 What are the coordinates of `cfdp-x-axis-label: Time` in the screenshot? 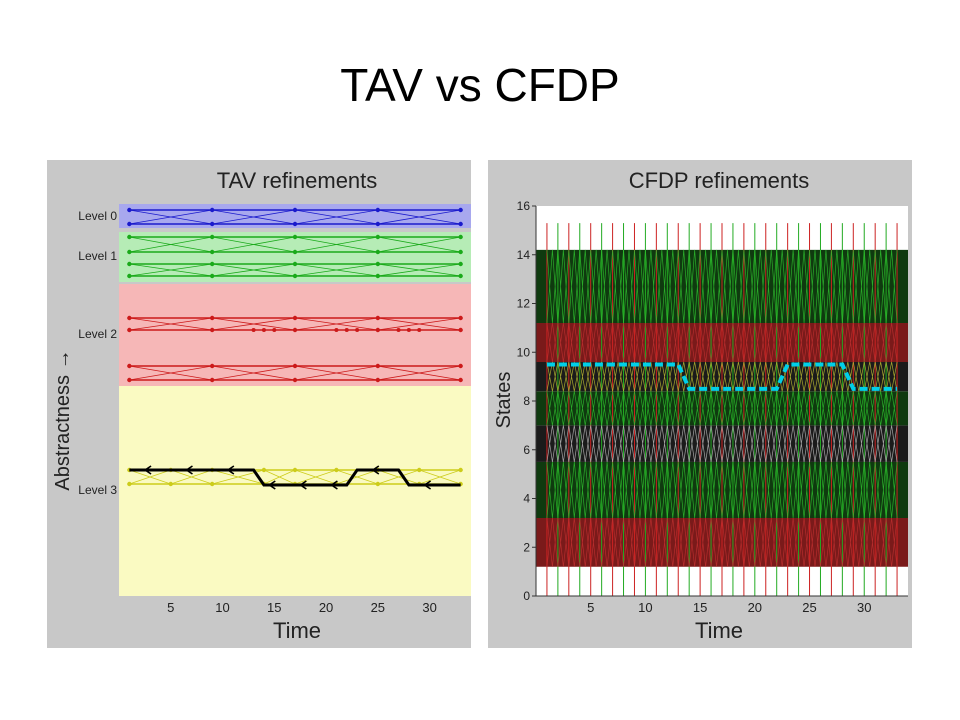 It's located at (719, 630).